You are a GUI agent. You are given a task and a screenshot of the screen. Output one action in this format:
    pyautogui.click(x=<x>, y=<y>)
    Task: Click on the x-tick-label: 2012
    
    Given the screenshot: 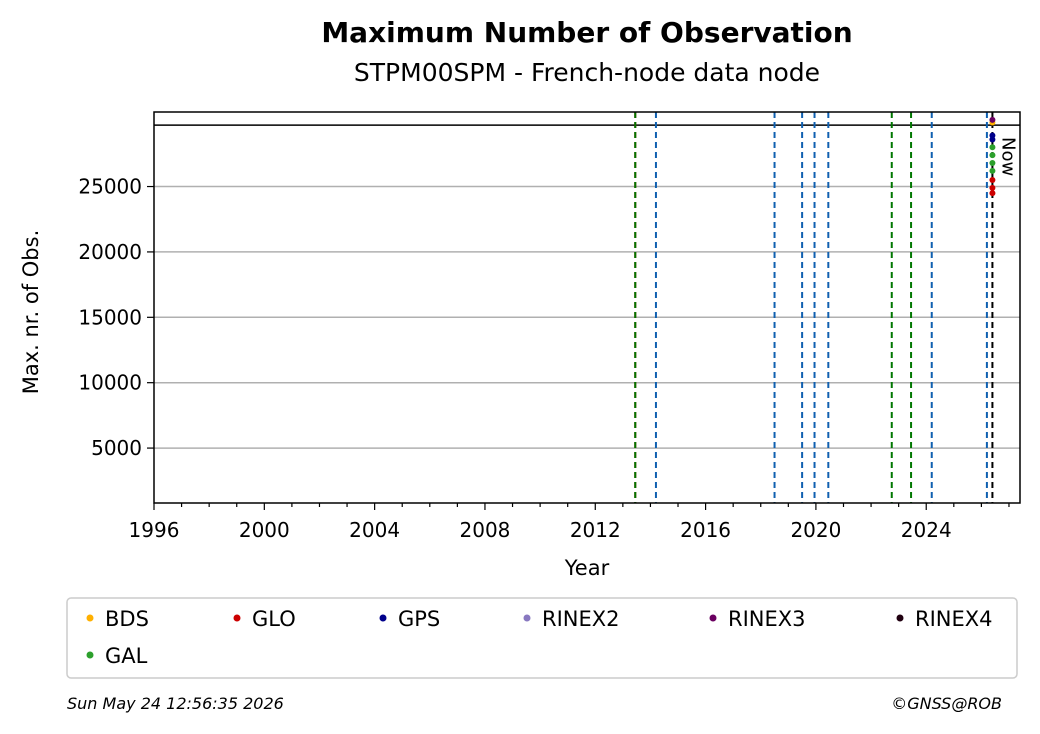 What is the action you would take?
    pyautogui.click(x=595, y=530)
    